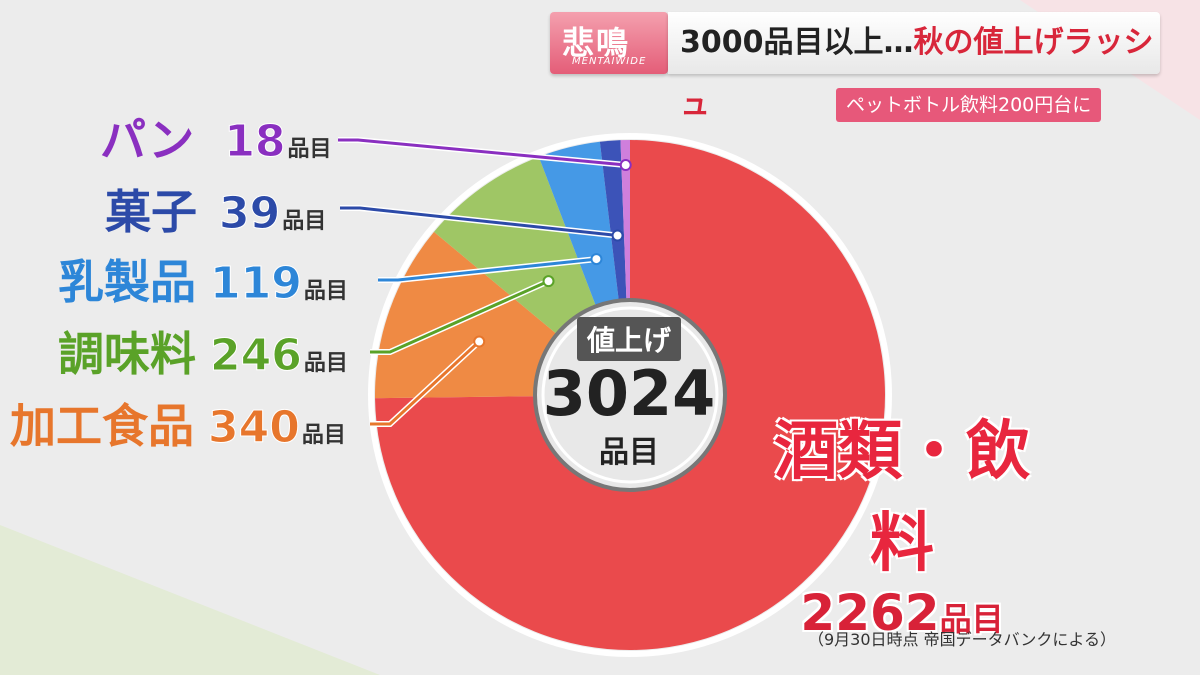  I want to click on label-choumiryou-unit: 品目, so click(325, 363).